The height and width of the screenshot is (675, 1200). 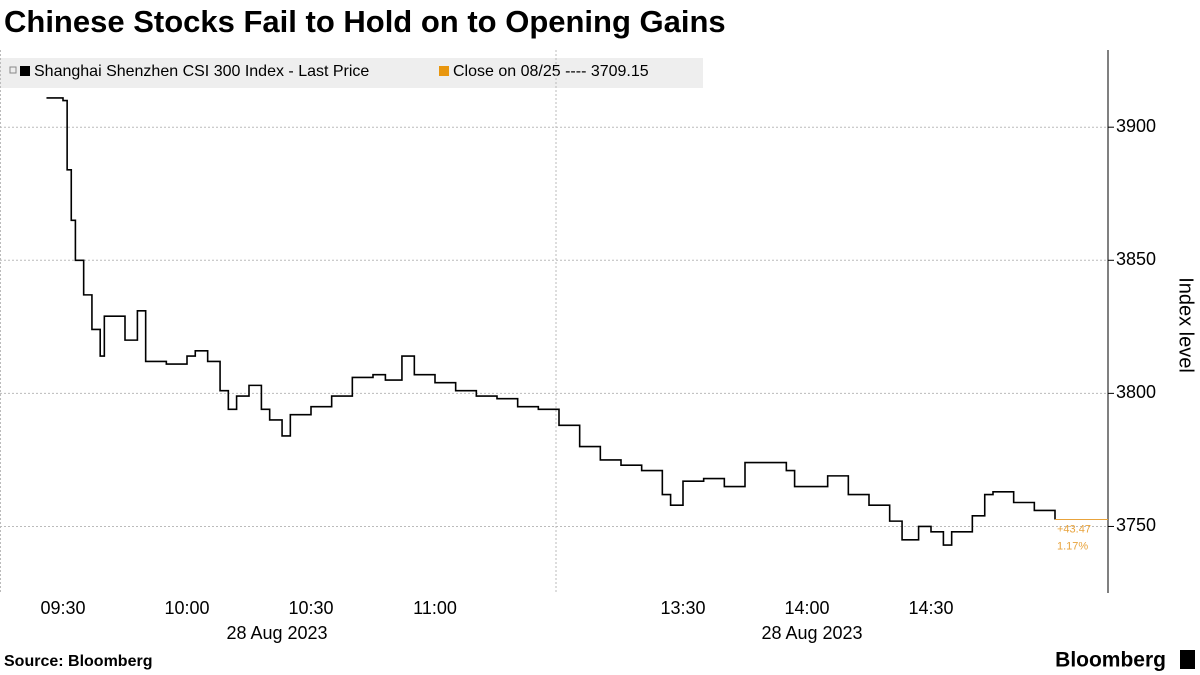 I want to click on x-tick-label: 14:30, so click(x=930, y=608).